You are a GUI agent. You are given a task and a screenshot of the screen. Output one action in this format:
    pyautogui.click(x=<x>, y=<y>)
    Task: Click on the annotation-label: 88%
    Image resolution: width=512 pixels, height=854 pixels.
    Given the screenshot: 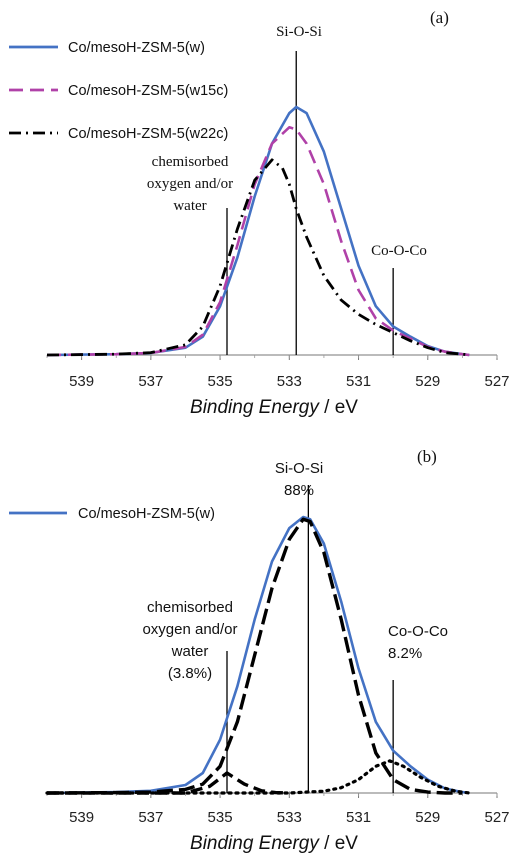 What is the action you would take?
    pyautogui.click(x=299, y=490)
    